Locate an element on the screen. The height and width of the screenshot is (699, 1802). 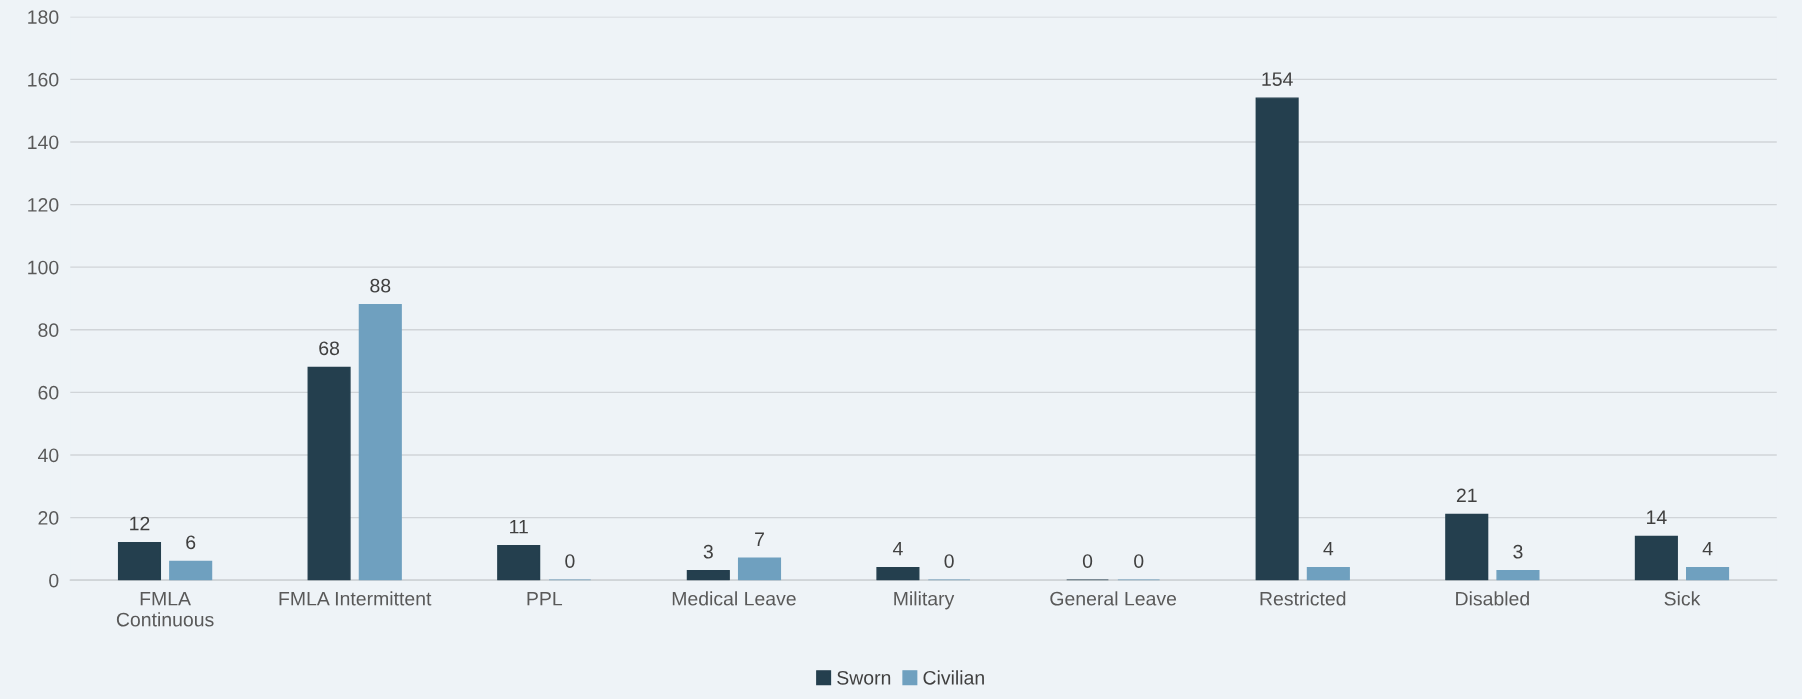
y-tick-label: 180 is located at coordinates (43, 17).